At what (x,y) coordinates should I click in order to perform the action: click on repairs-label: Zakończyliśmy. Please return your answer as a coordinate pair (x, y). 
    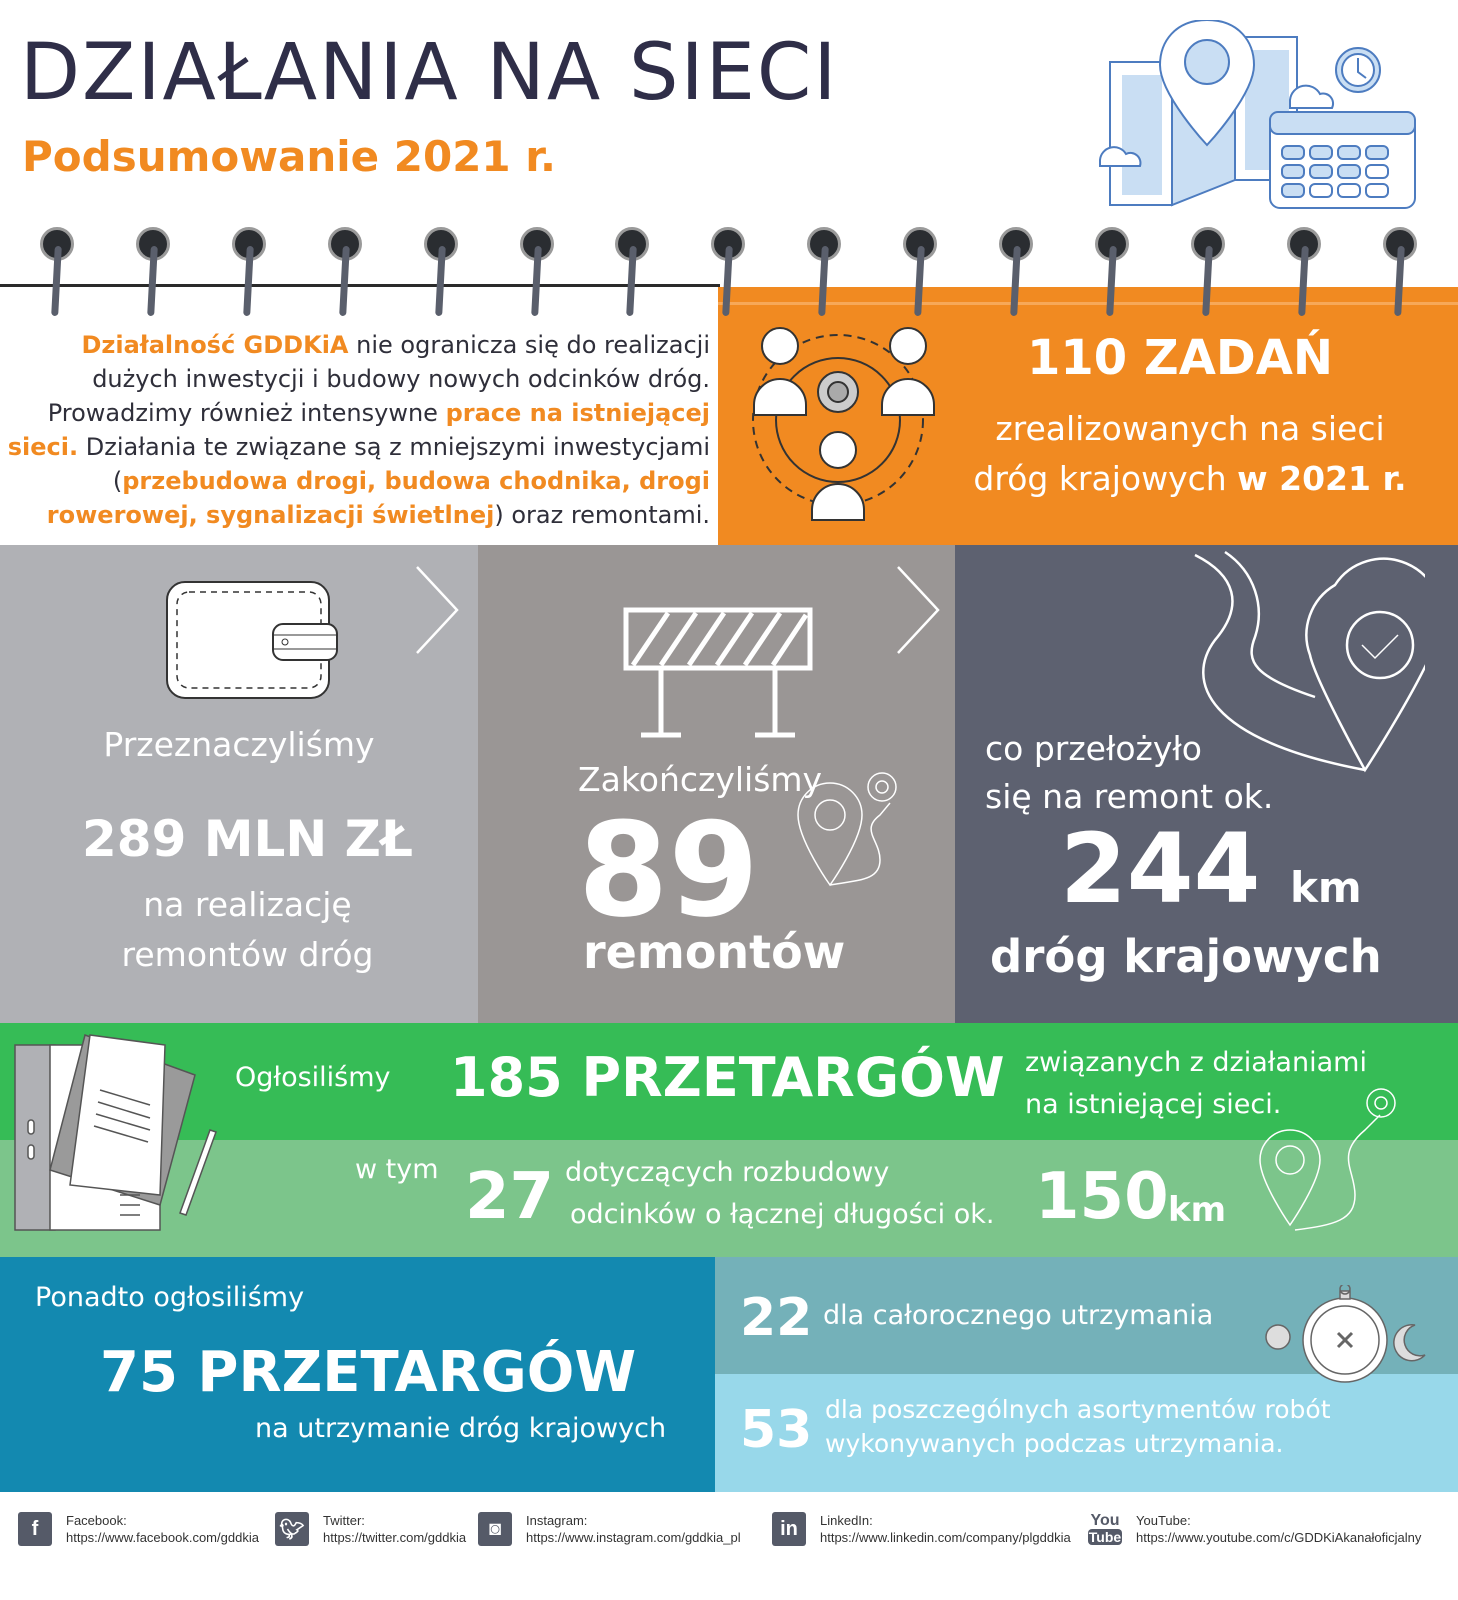
    Looking at the image, I should click on (700, 779).